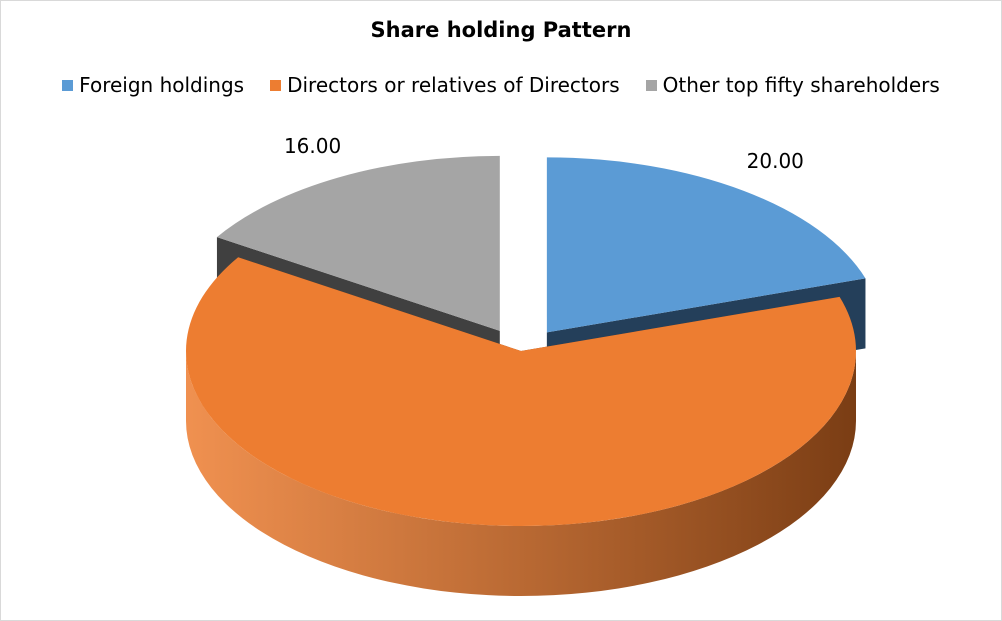 This screenshot has width=1002, height=621. What do you see at coordinates (801, 85) in the screenshot?
I see `legend-label-other-top-fifty: Other top fifty shareholders` at bounding box center [801, 85].